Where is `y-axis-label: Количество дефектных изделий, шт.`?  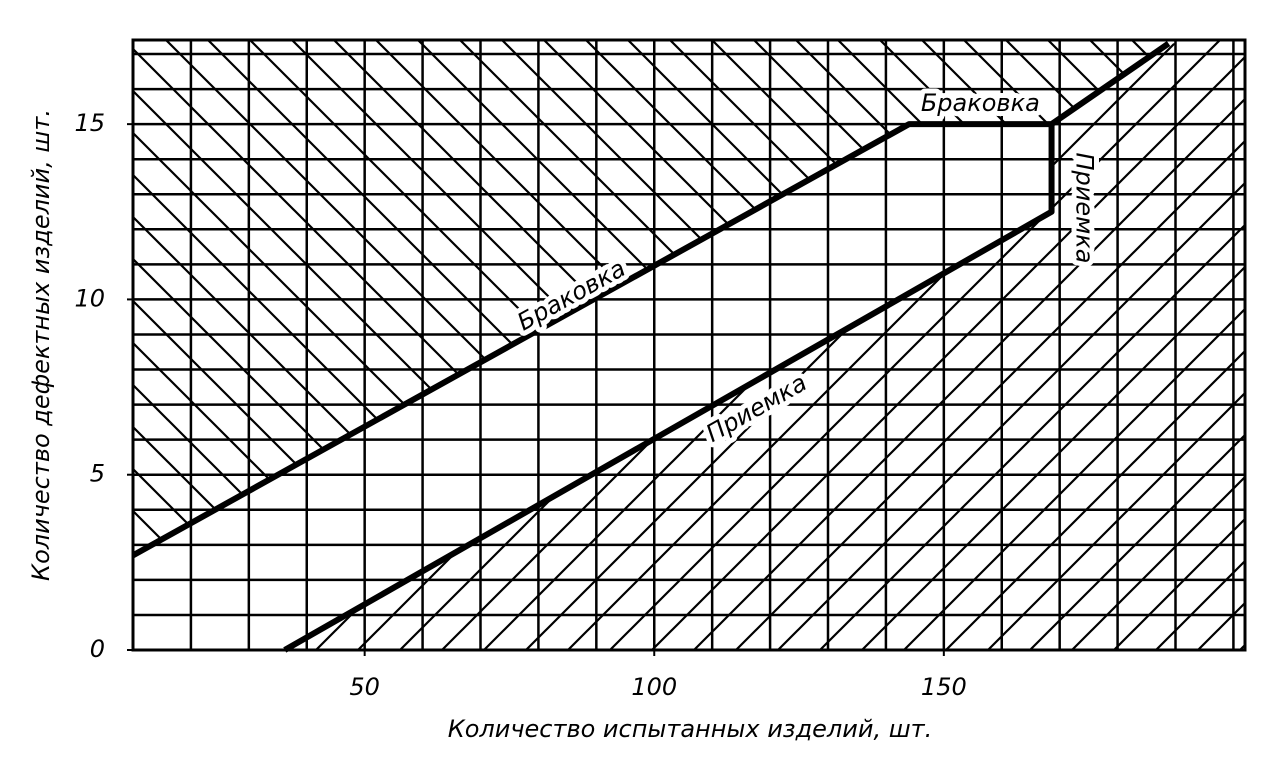
y-axis-label: Количество дефектных изделий, шт. is located at coordinates (41, 345).